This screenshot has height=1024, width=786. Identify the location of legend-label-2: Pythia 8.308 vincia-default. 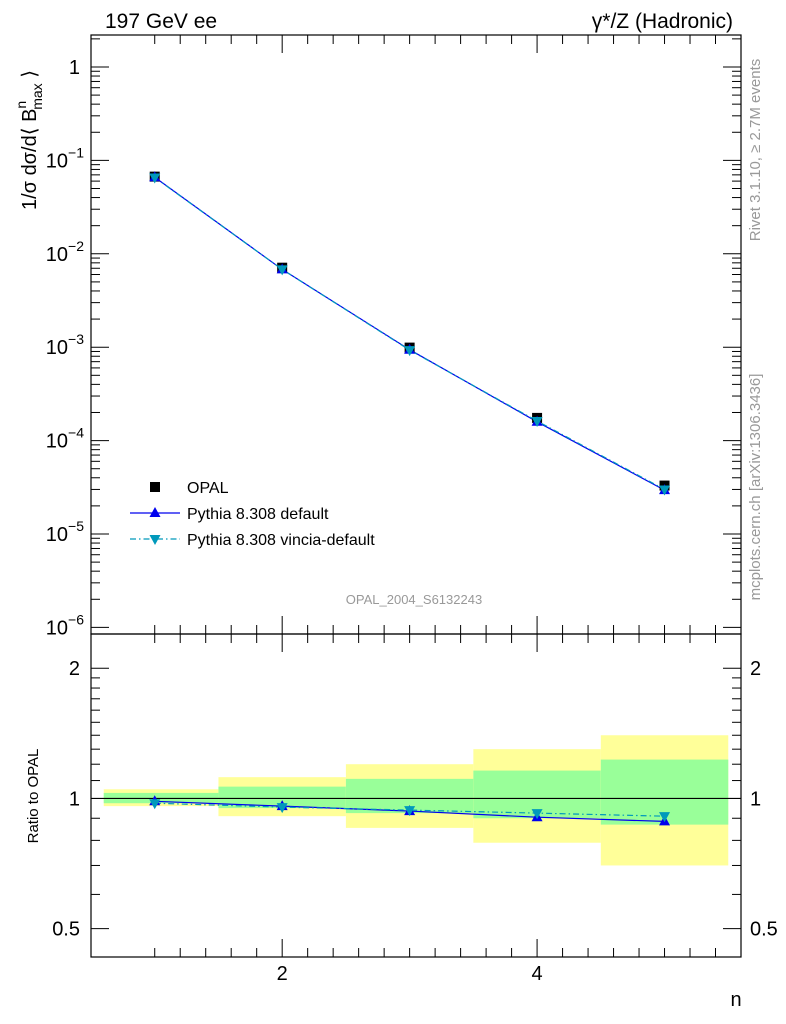
(281, 540).